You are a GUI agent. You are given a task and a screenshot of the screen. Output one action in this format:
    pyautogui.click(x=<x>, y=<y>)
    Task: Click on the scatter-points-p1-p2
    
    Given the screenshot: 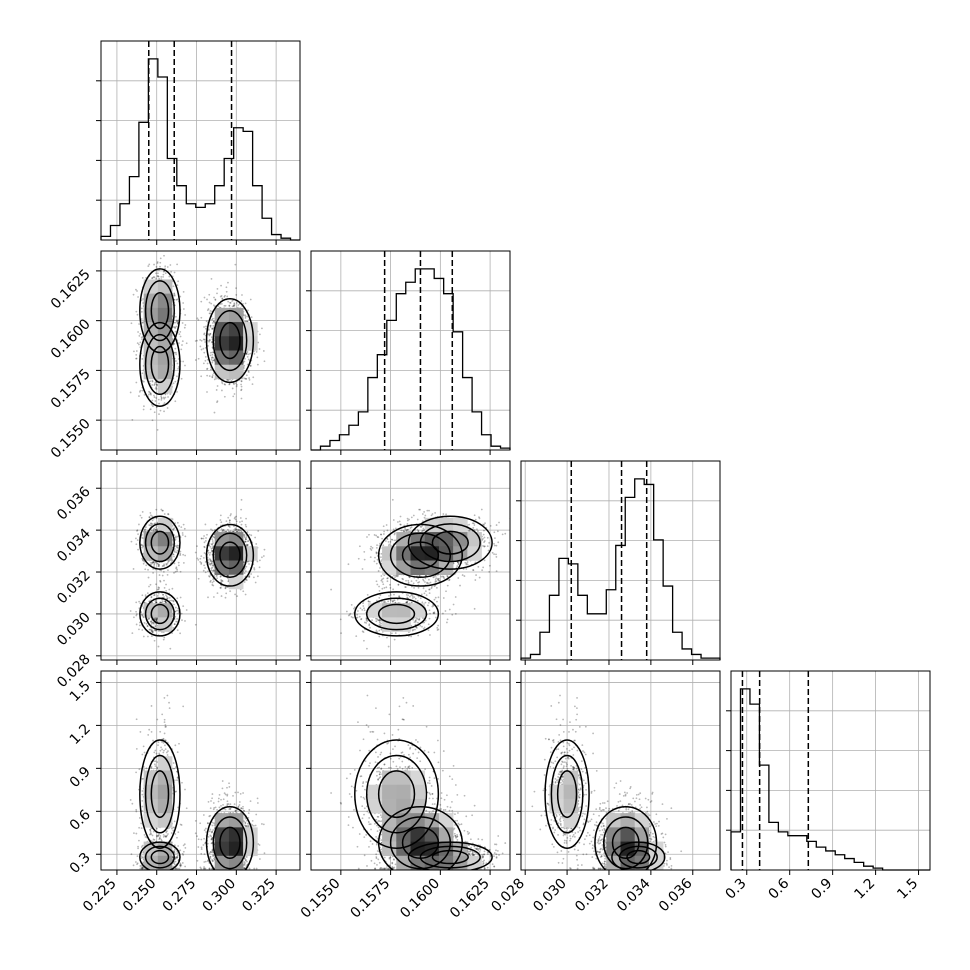 What is the action you would take?
    pyautogui.click(x=197, y=341)
    